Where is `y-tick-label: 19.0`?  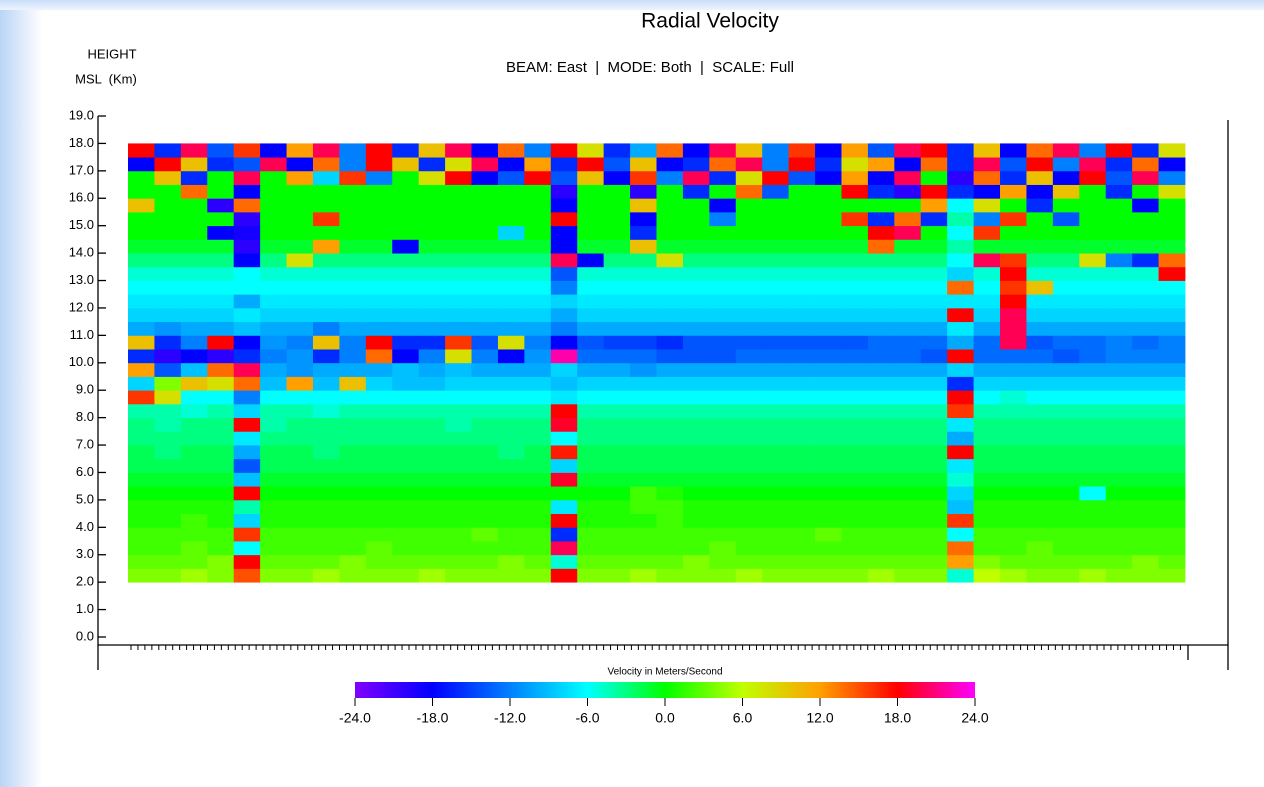 y-tick-label: 19.0 is located at coordinates (81, 114).